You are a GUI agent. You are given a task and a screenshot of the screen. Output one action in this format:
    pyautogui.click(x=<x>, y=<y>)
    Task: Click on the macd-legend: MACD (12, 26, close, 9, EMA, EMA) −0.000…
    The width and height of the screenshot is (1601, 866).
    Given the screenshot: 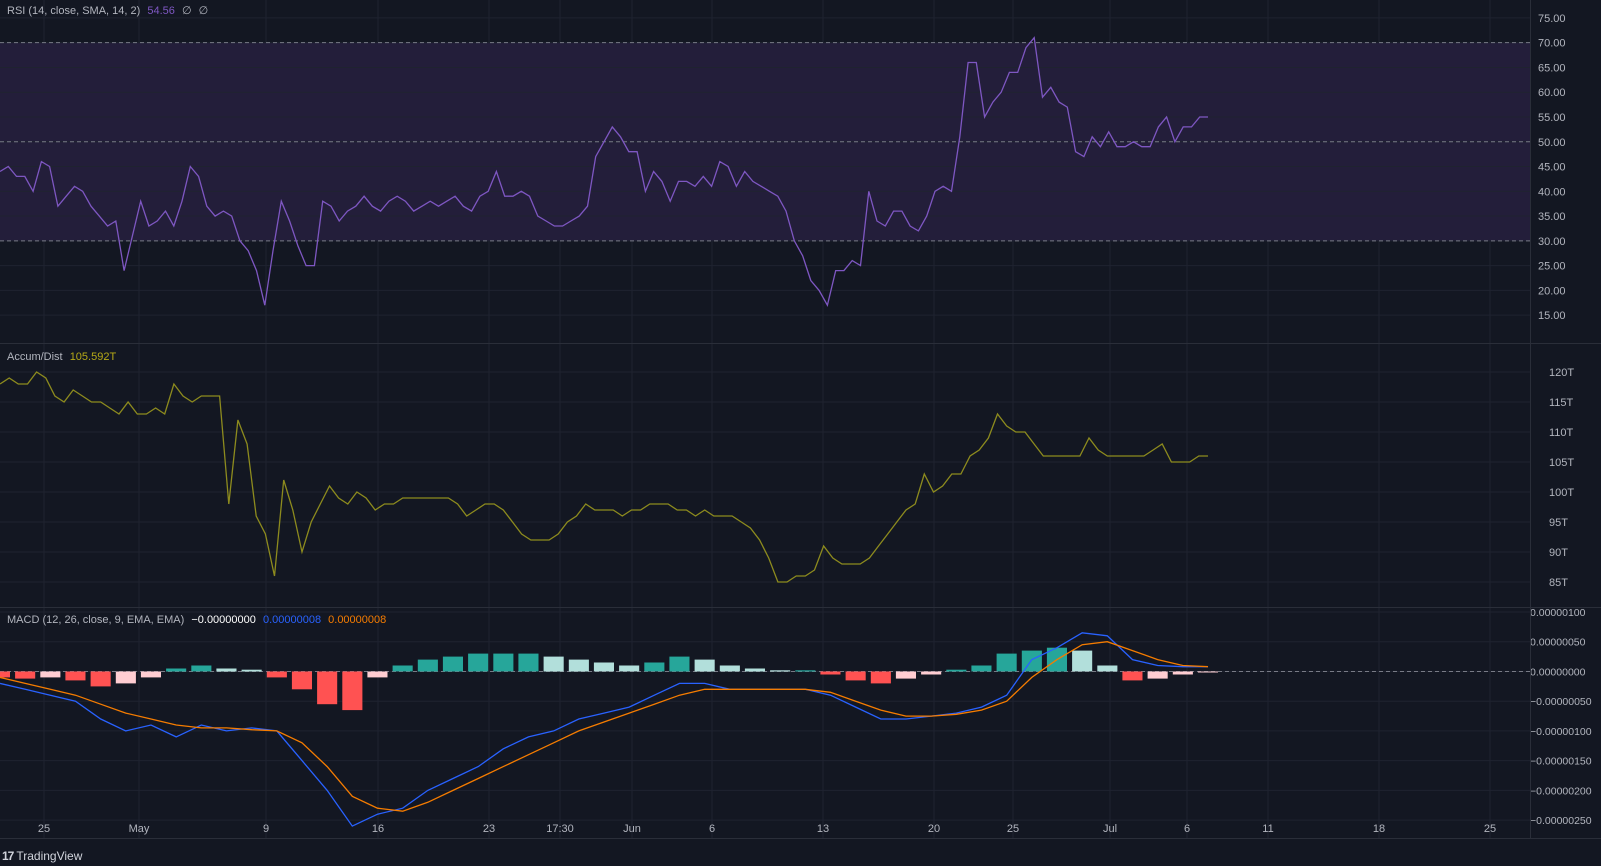 What is the action you would take?
    pyautogui.click(x=198, y=620)
    